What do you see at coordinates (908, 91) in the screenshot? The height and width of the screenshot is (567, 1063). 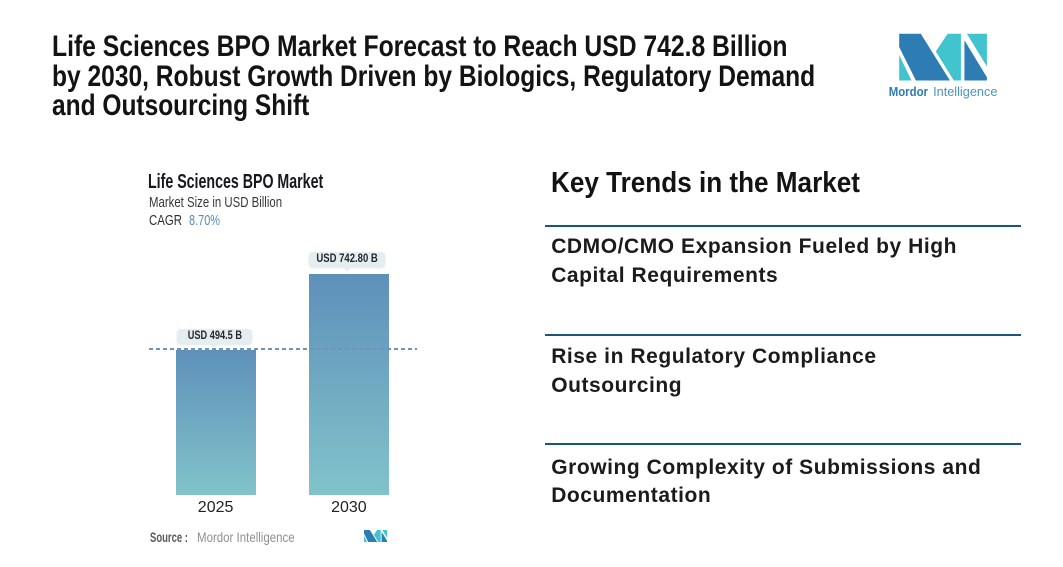 I see `svg-text: Mordor` at bounding box center [908, 91].